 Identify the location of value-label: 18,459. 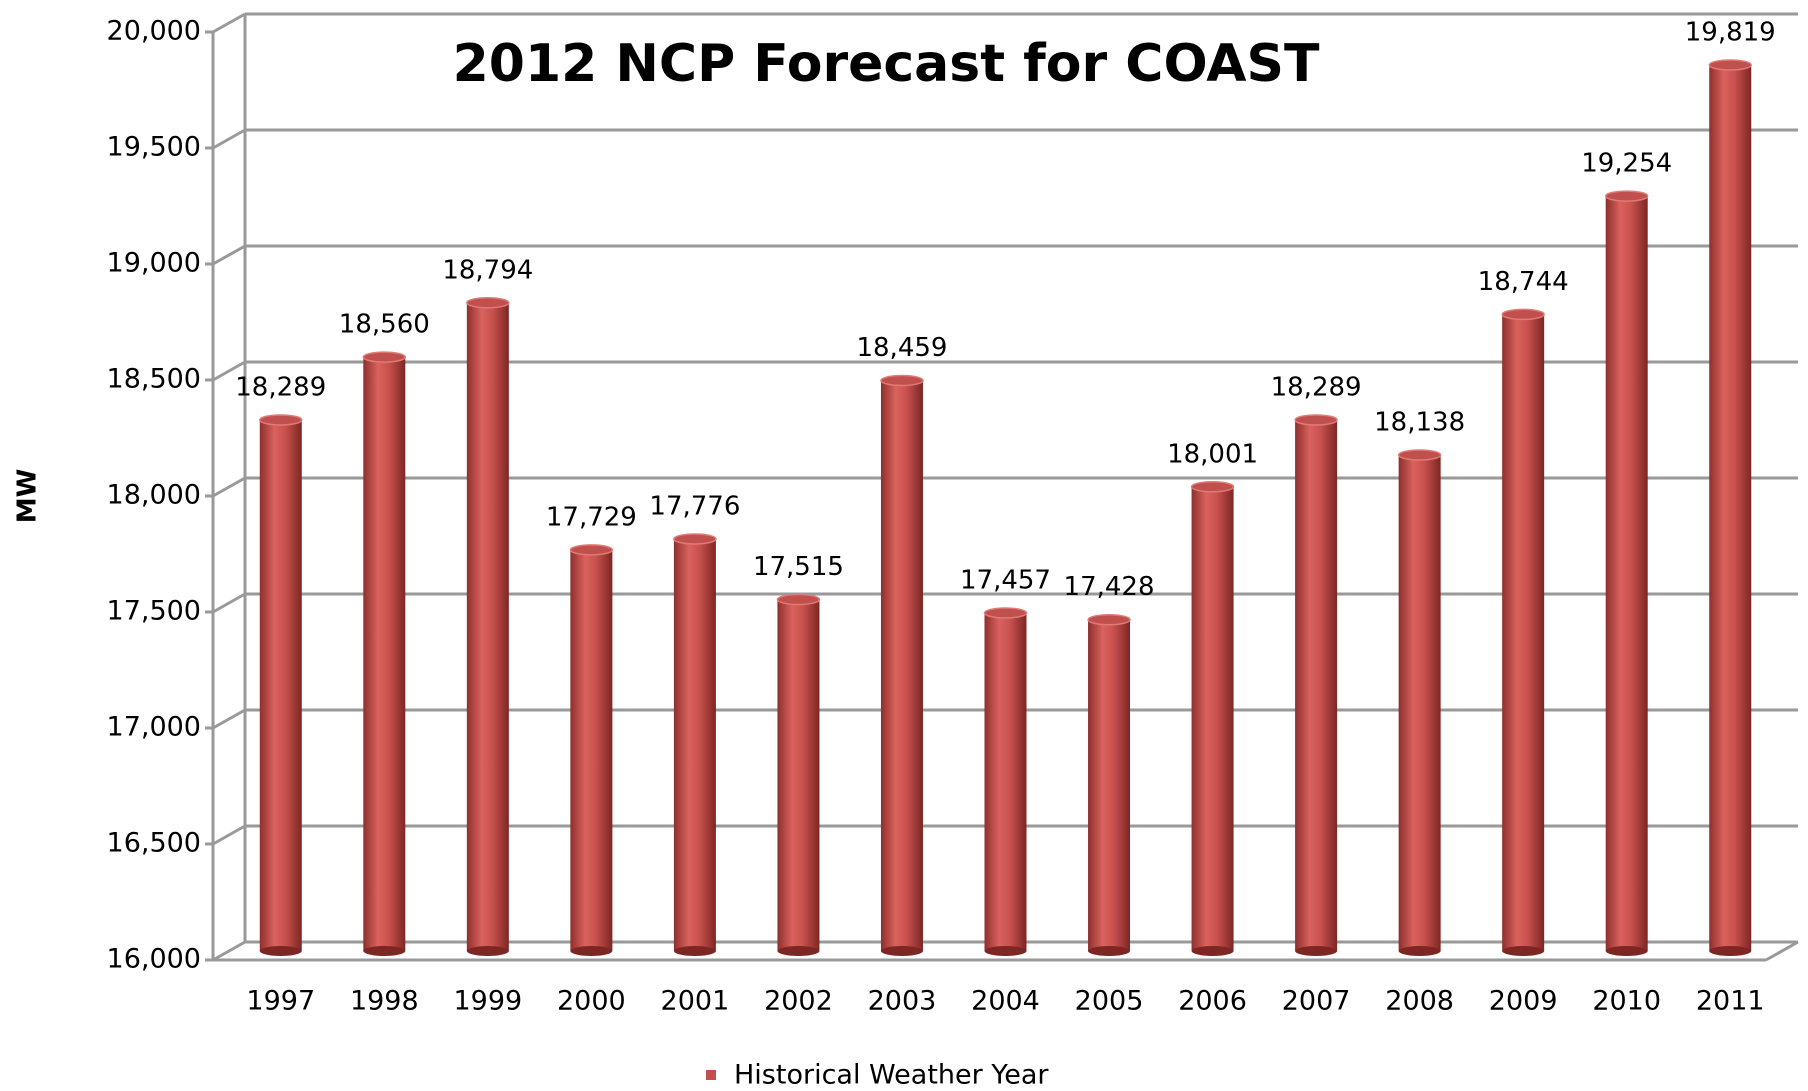
(901, 348).